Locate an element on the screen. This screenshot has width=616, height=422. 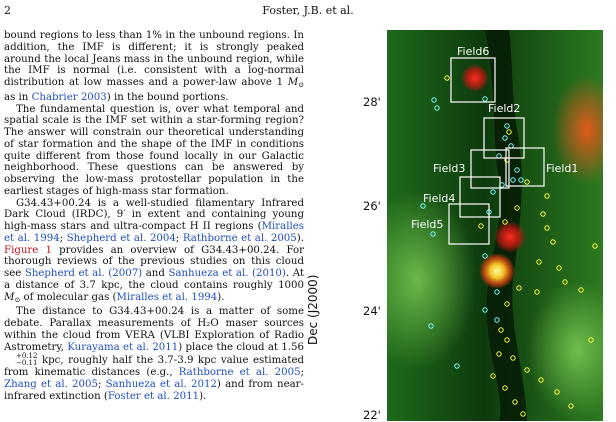
running-head: Foster, J.B. et al. is located at coordinates (308, 10).